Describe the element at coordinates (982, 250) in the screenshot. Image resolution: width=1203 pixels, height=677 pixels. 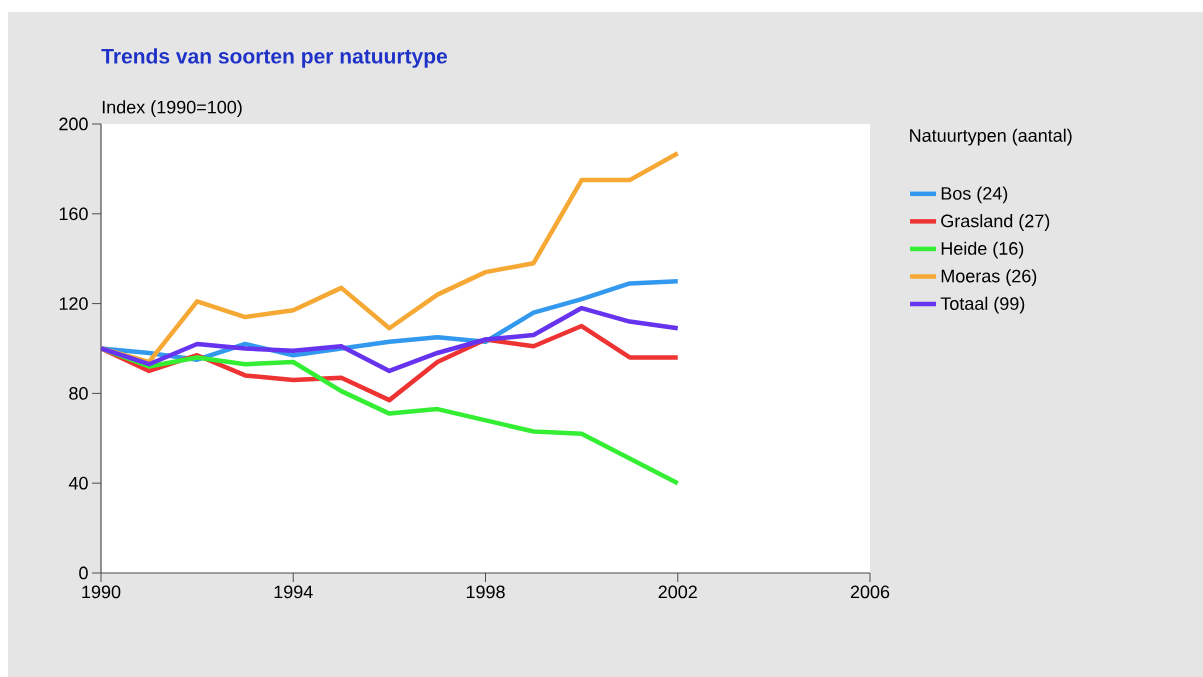
I see `legend-label: Heide (16)` at that location.